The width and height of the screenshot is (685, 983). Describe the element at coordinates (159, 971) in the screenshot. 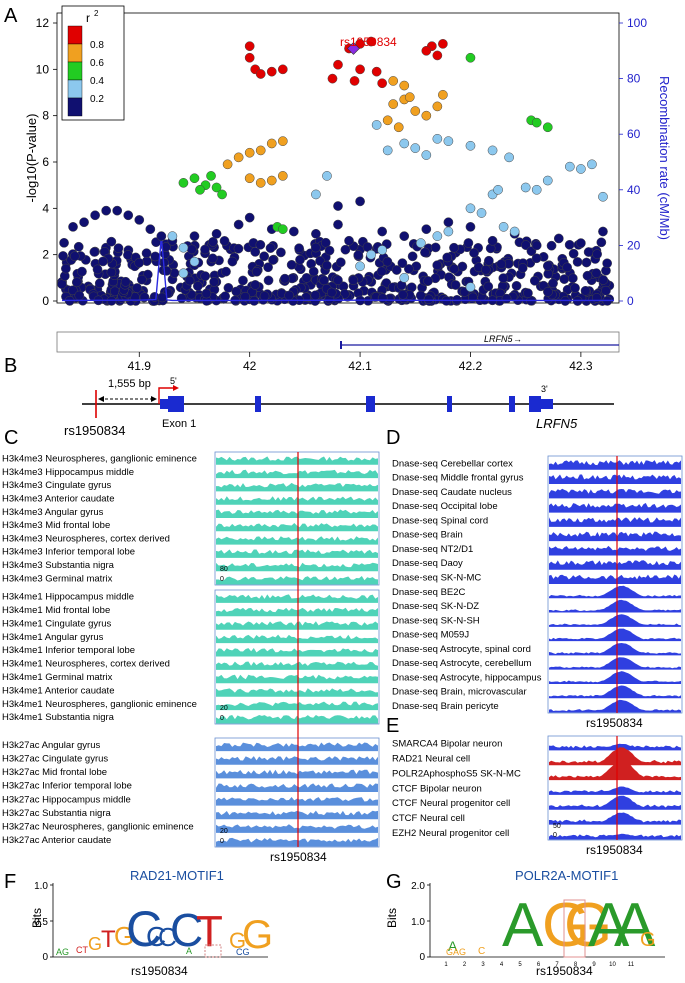

I see `snp-label-f: rs1950834` at that location.